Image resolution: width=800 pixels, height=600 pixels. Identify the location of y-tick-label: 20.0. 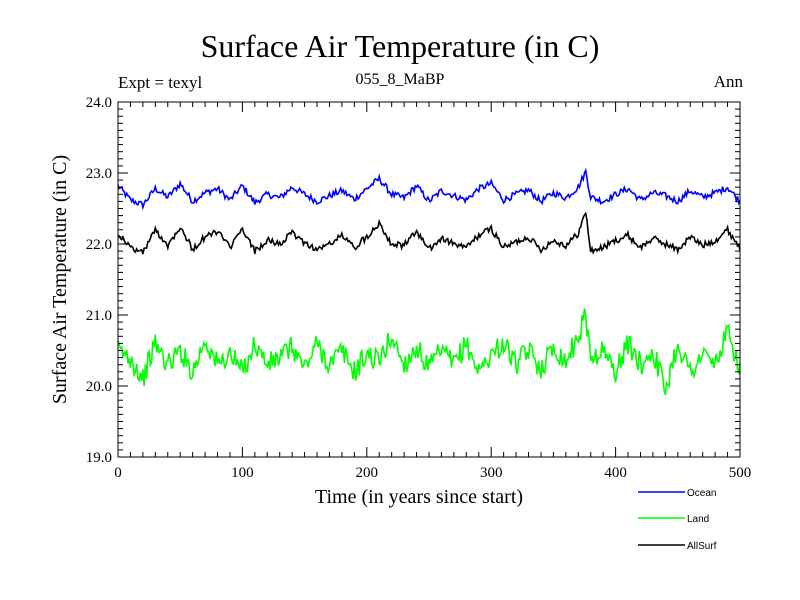
(99, 387).